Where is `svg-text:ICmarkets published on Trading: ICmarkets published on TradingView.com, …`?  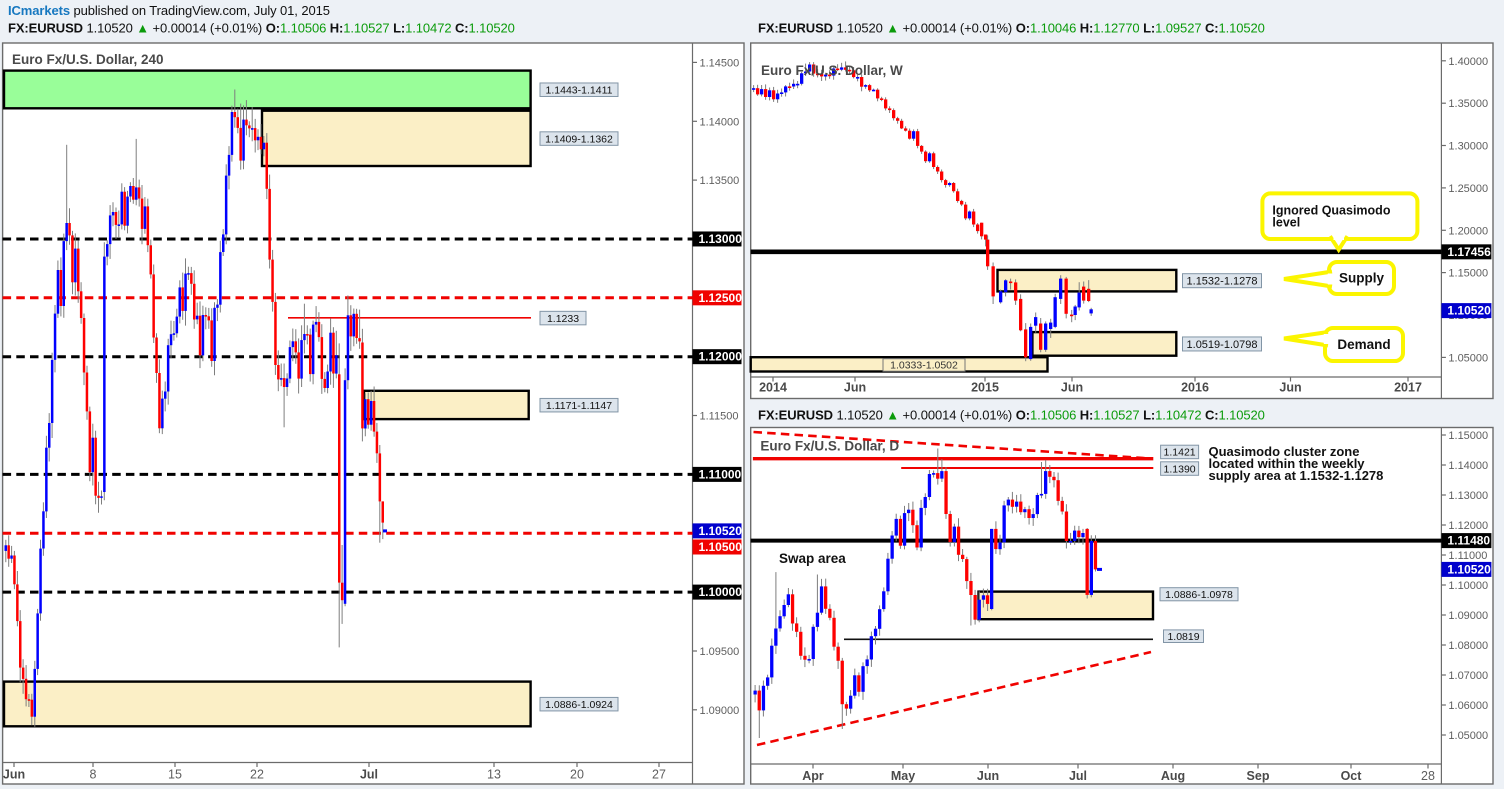
svg-text:ICmarkets published on Trading: ICmarkets published on TradingView.com, … is located at coordinates (169, 10).